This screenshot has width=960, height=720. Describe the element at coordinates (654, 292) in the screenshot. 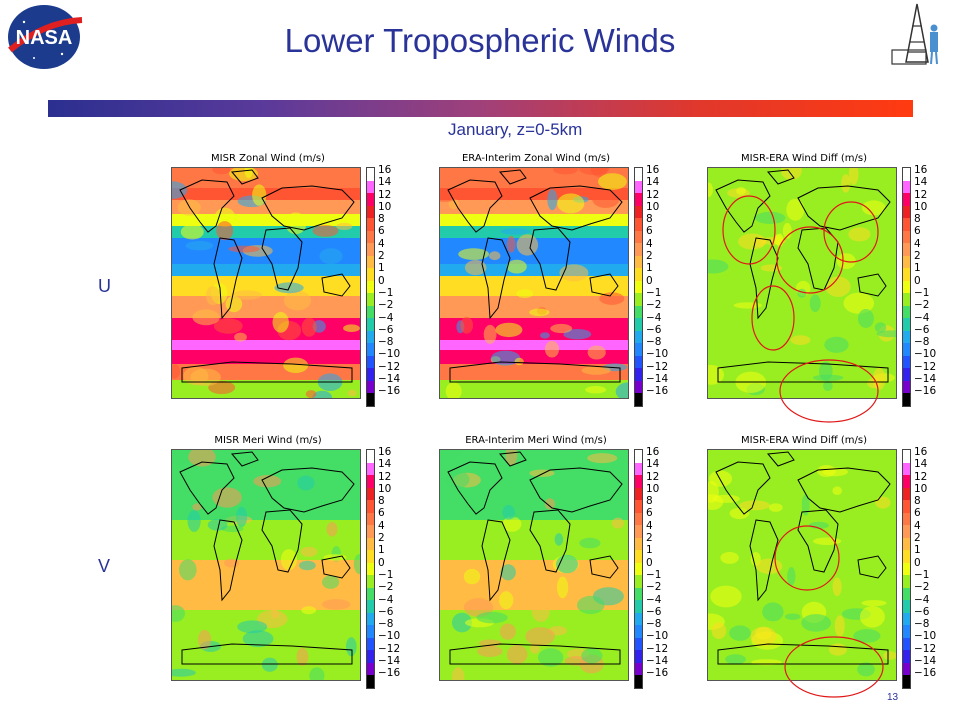

I see `colorbar-tick: −1` at that location.